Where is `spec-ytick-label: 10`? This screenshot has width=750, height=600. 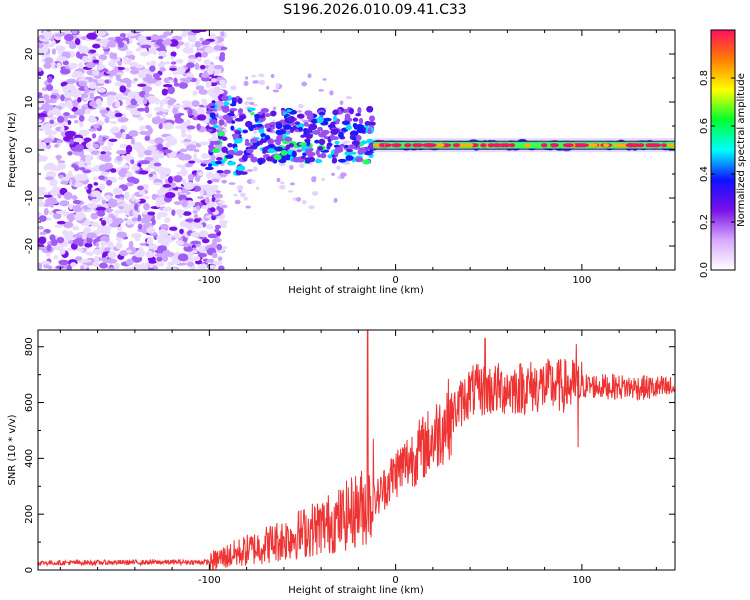 spec-ytick-label: 10 is located at coordinates (29, 102).